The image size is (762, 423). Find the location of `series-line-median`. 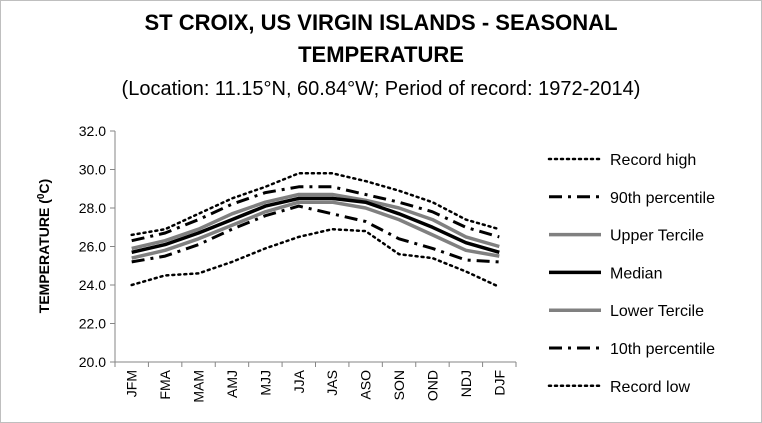

series-line-median is located at coordinates (315, 225).